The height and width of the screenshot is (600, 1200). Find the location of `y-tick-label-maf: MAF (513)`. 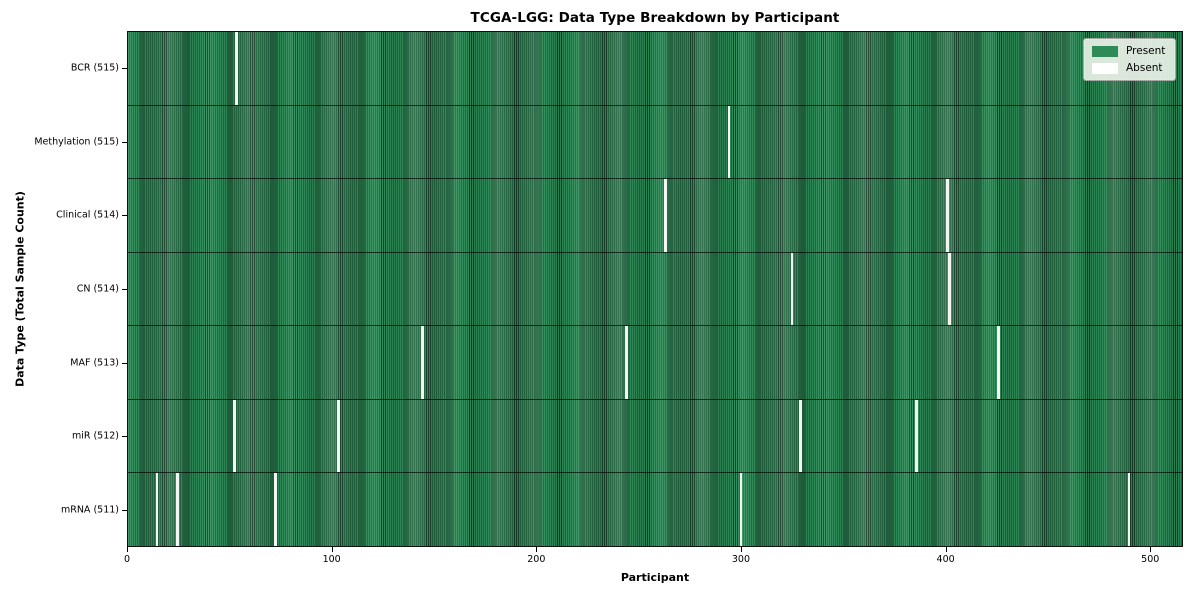

y-tick-label-maf: MAF (513) is located at coordinates (94, 363).